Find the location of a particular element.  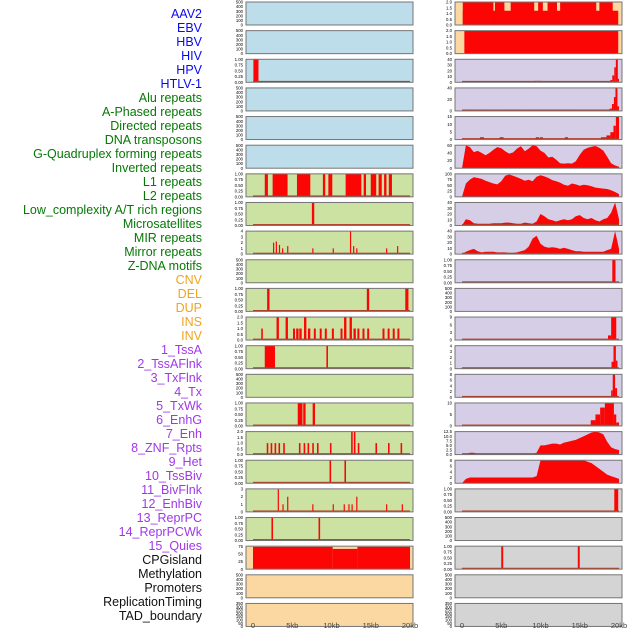

panel-left-hpv is located at coordinates (329, 128).